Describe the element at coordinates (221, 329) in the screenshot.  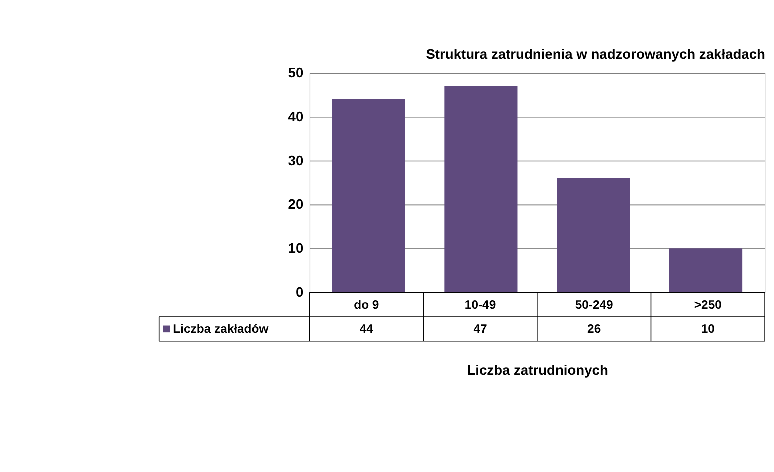
I see `legend-label: Liczba zakładów` at that location.